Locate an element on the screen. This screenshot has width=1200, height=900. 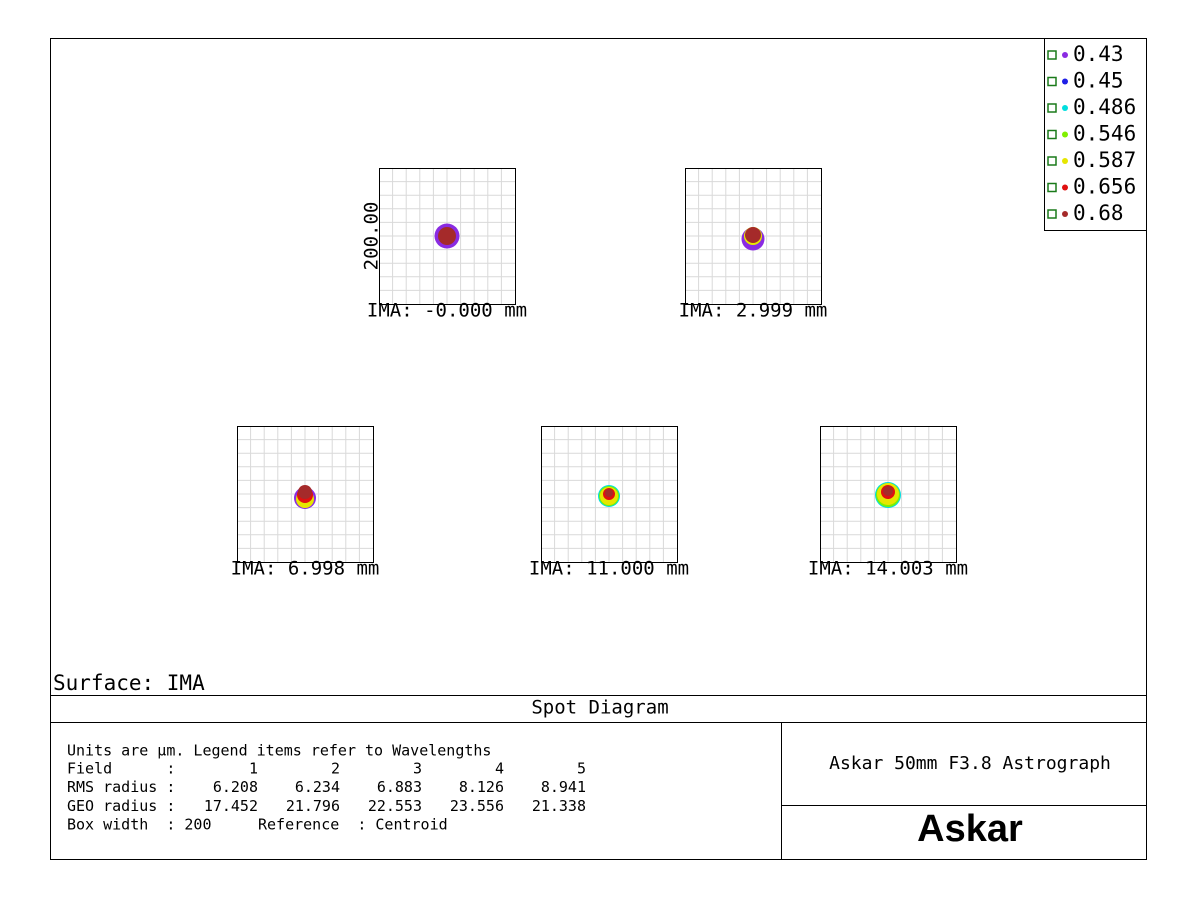
box-width: Box width : 200 is located at coordinates (139, 825).